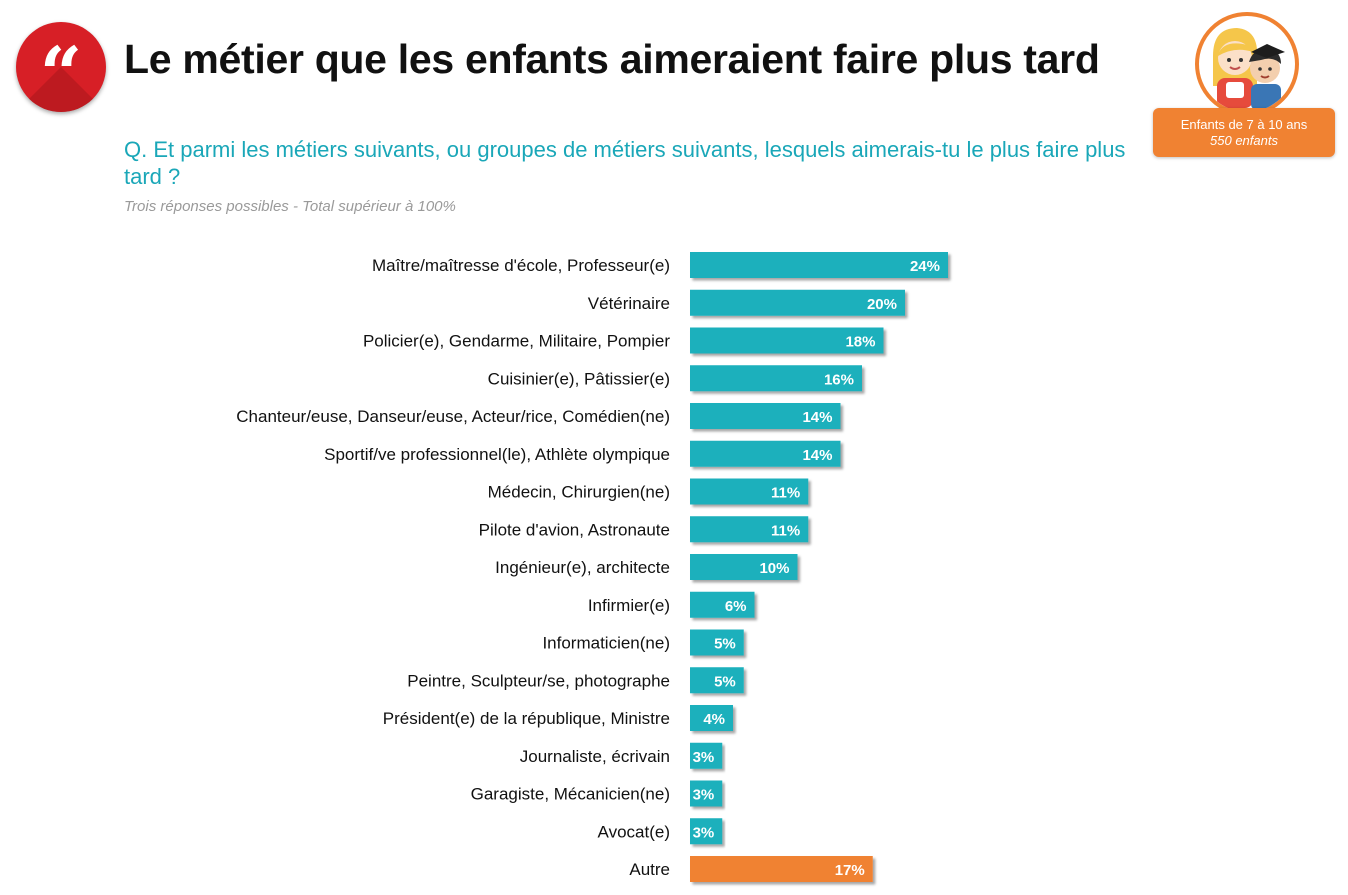 This screenshot has height=895, width=1348. I want to click on value-label: 17%, so click(850, 870).